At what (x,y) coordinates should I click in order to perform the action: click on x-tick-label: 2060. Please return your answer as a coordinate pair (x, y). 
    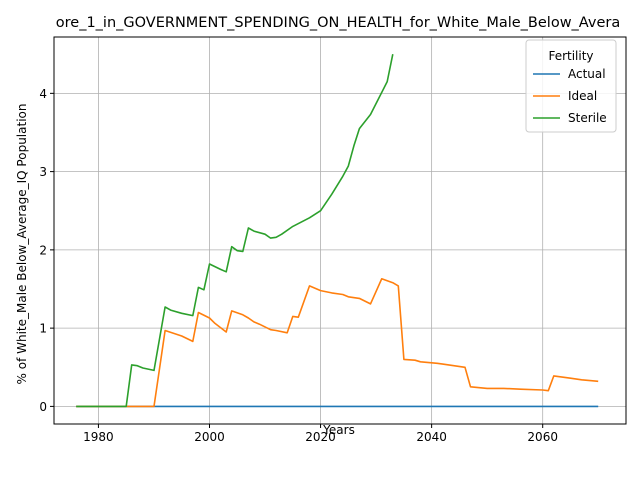
    Looking at the image, I should click on (542, 437).